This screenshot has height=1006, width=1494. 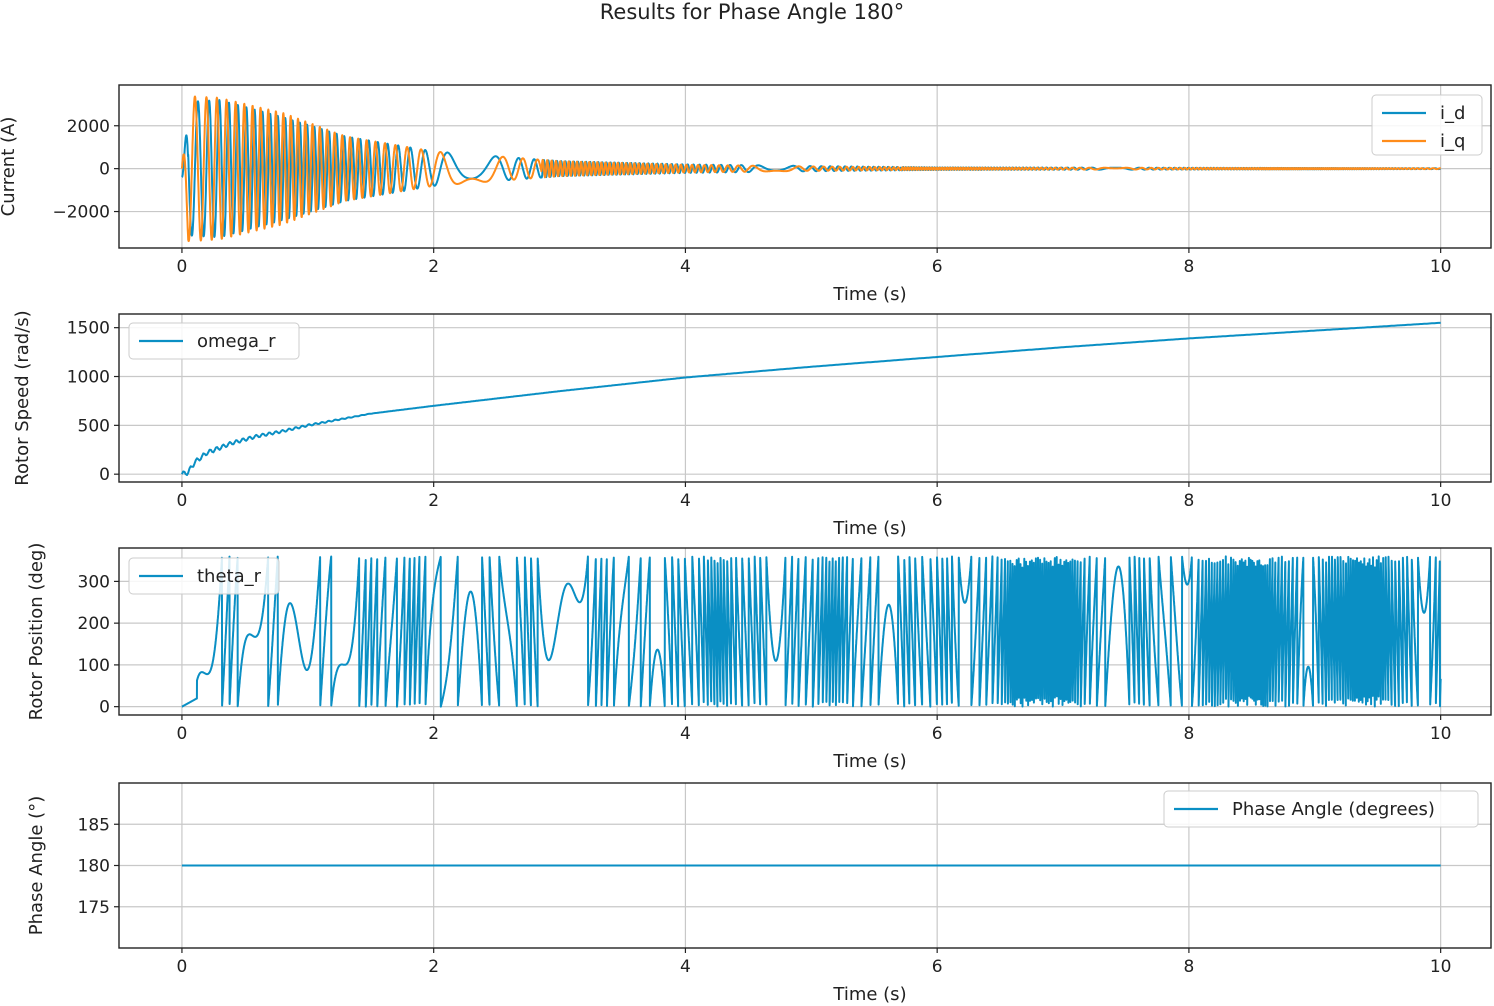 I want to click on y-tick-label: 1500, so click(x=88, y=329).